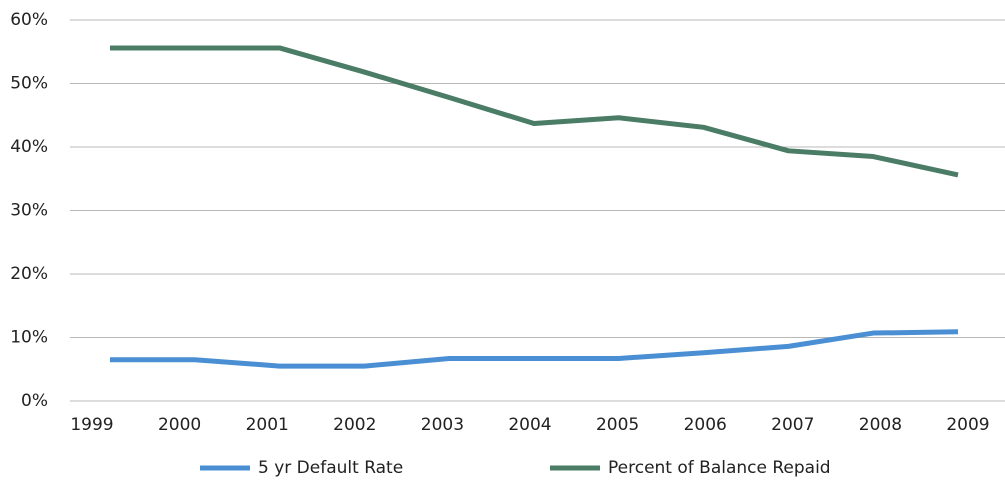 The image size is (1005, 485). Describe the element at coordinates (29, 338) in the screenshot. I see `y-tick-label: 10%` at that location.